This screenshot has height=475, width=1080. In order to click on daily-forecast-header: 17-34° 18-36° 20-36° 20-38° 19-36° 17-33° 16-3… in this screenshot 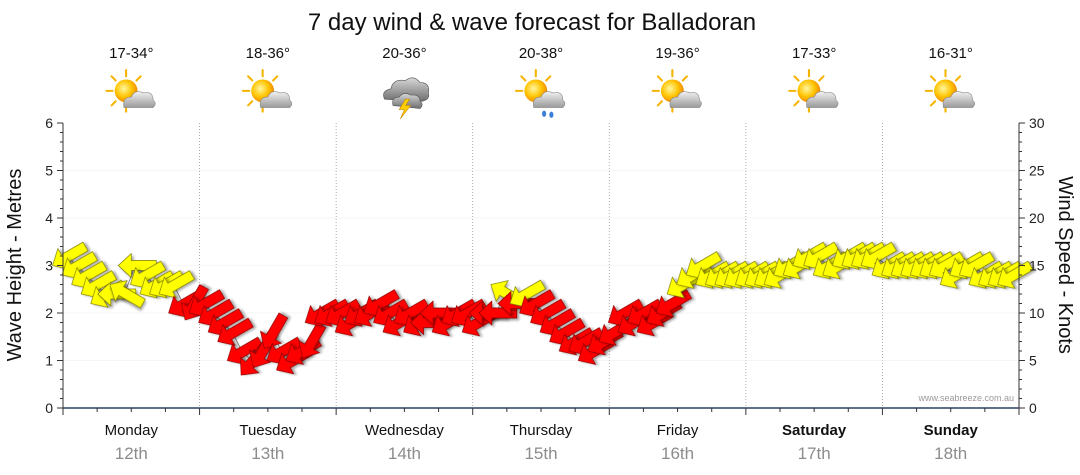, I will do `click(540, 82)`.